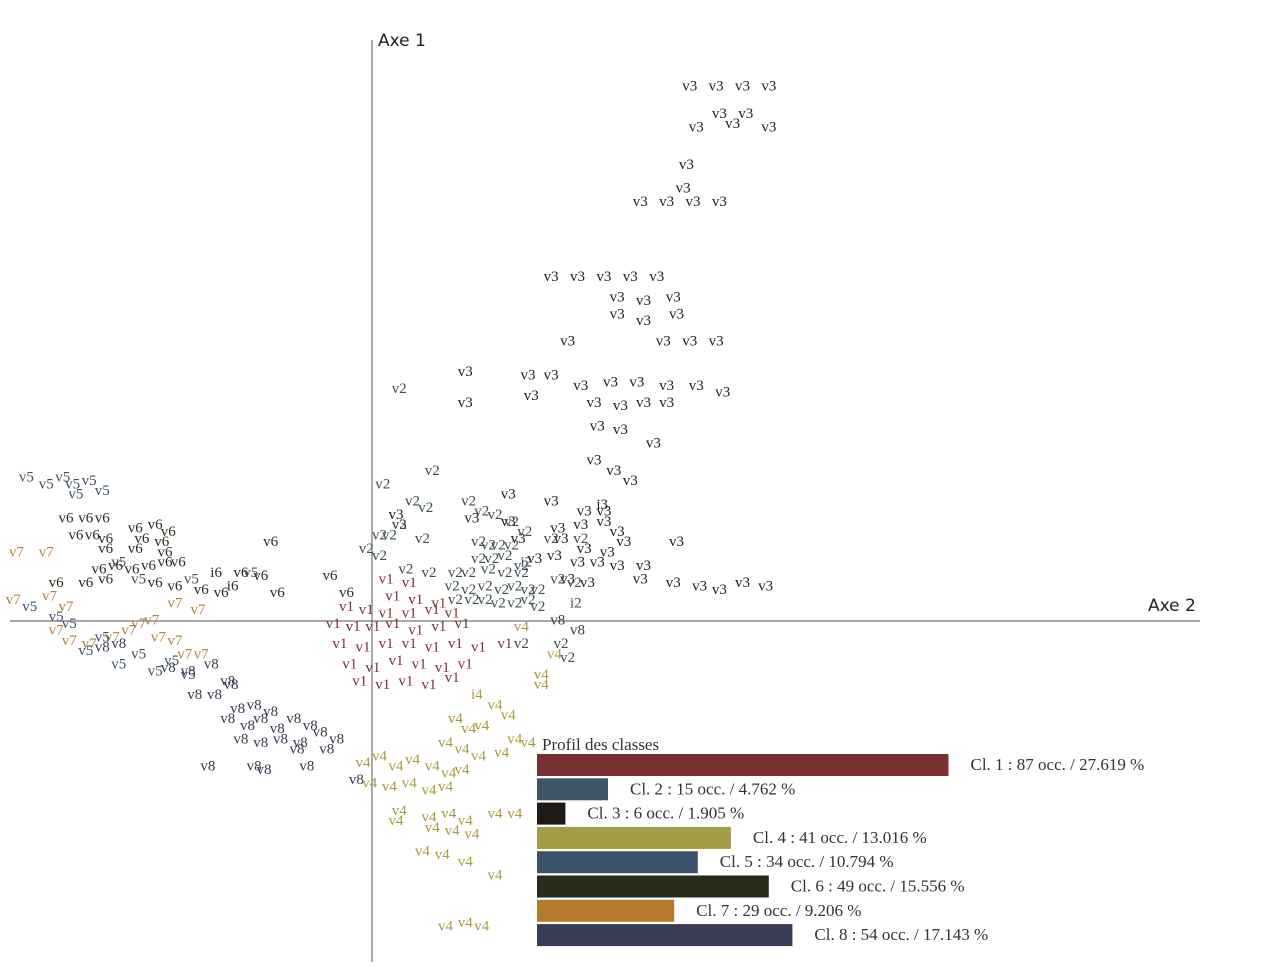  I want to click on profile-bar-label-3: Cl. 3 : 6 occ. / 1.905 %, so click(665, 813).